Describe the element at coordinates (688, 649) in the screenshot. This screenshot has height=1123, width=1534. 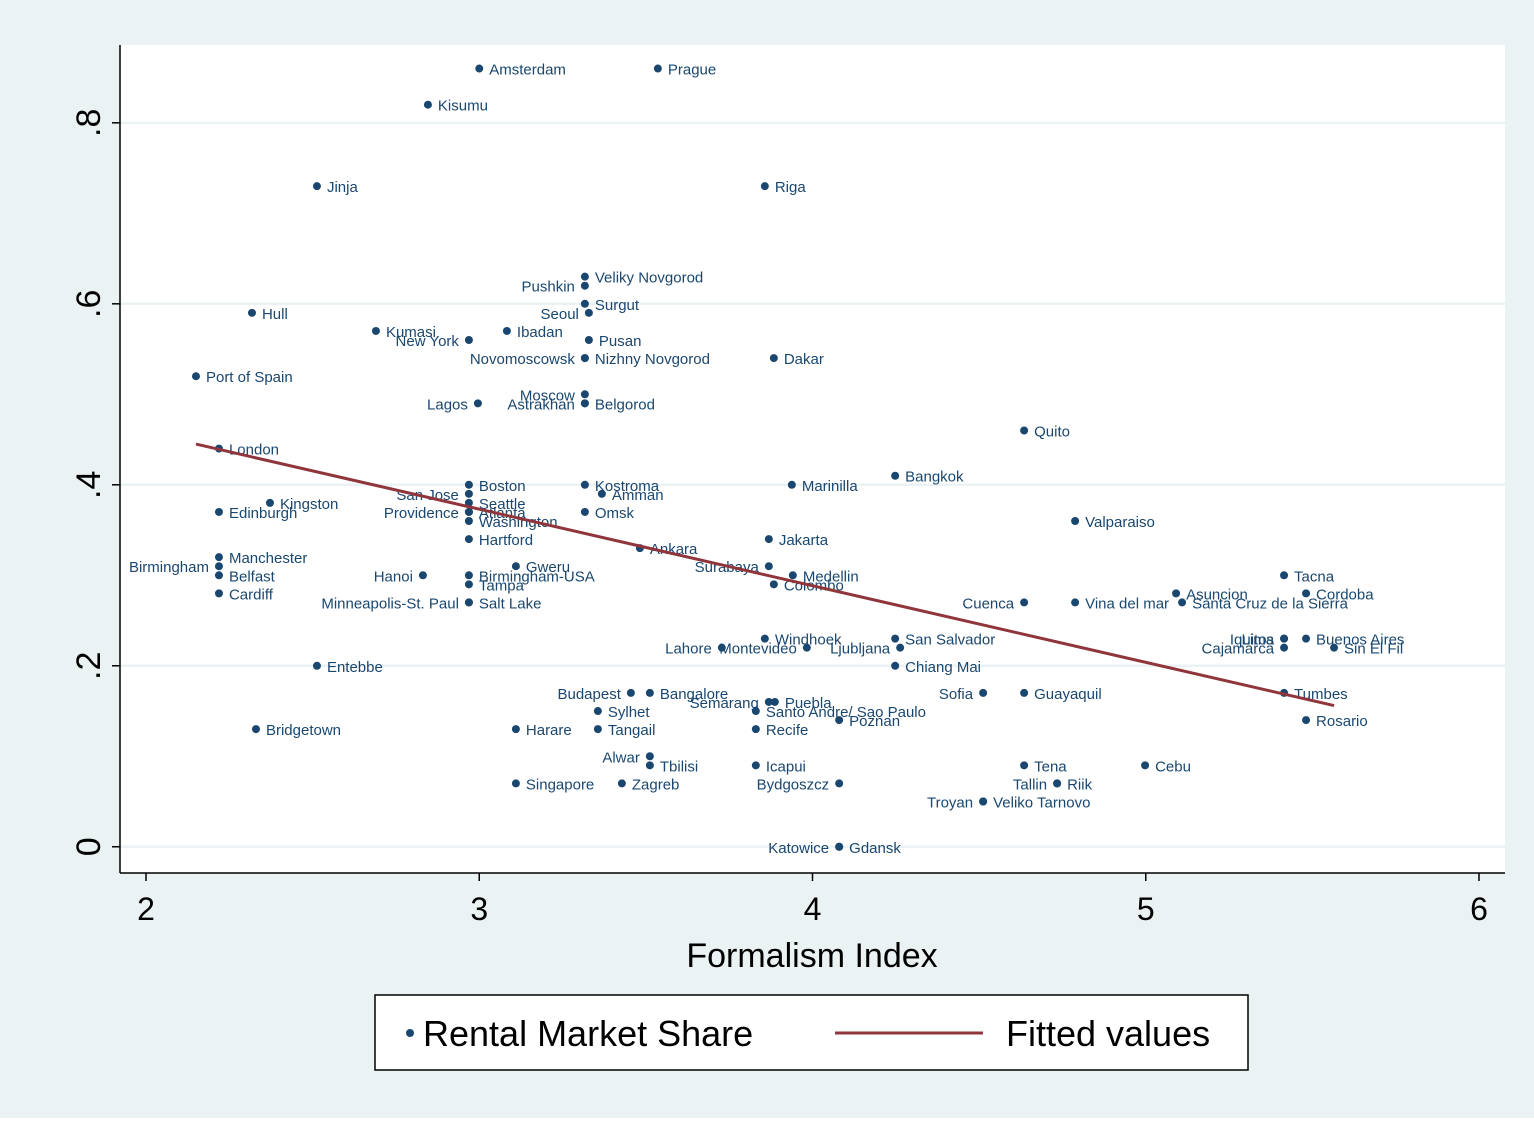
I see `point-label: Lahore` at that location.